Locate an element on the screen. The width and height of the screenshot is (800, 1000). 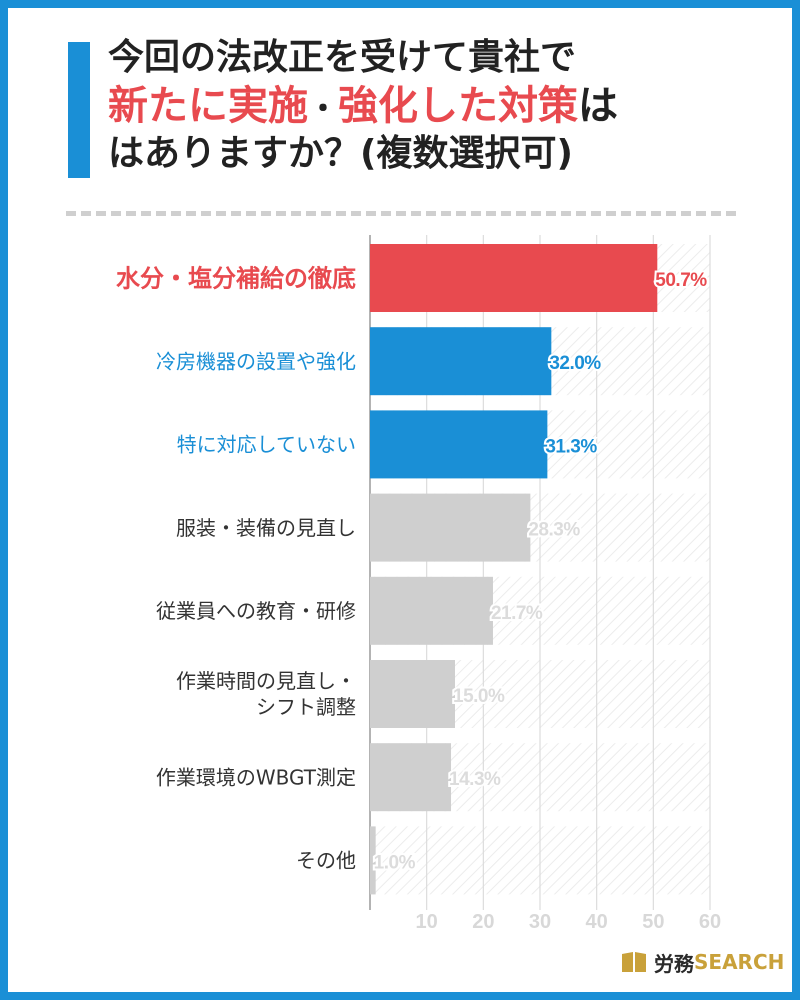
category-label-7: その他 is located at coordinates (326, 861).